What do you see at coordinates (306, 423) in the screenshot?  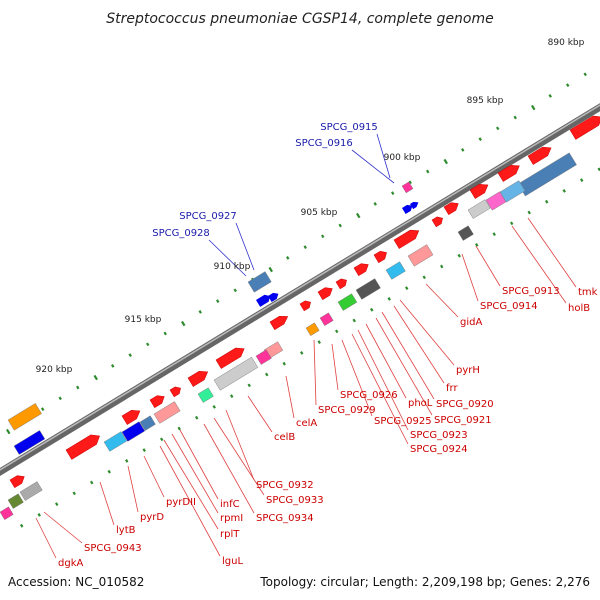 I see `gene-label-cela: celA` at bounding box center [306, 423].